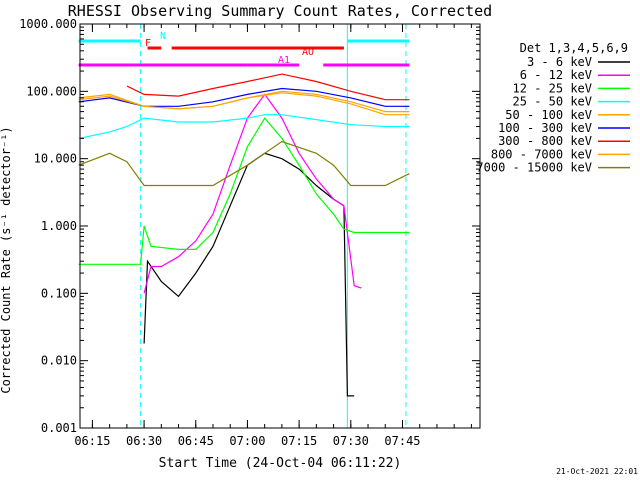  What do you see at coordinates (574, 48) in the screenshot?
I see `legend-title: Det 1,3,4,5,6,9` at bounding box center [574, 48].